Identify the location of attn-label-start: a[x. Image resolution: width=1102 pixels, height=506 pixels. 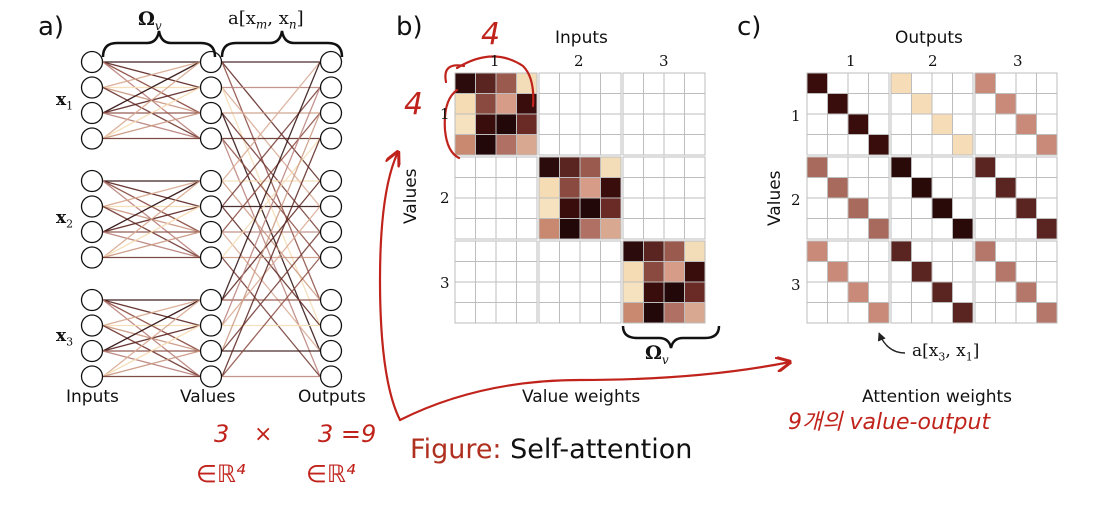
(242, 18).